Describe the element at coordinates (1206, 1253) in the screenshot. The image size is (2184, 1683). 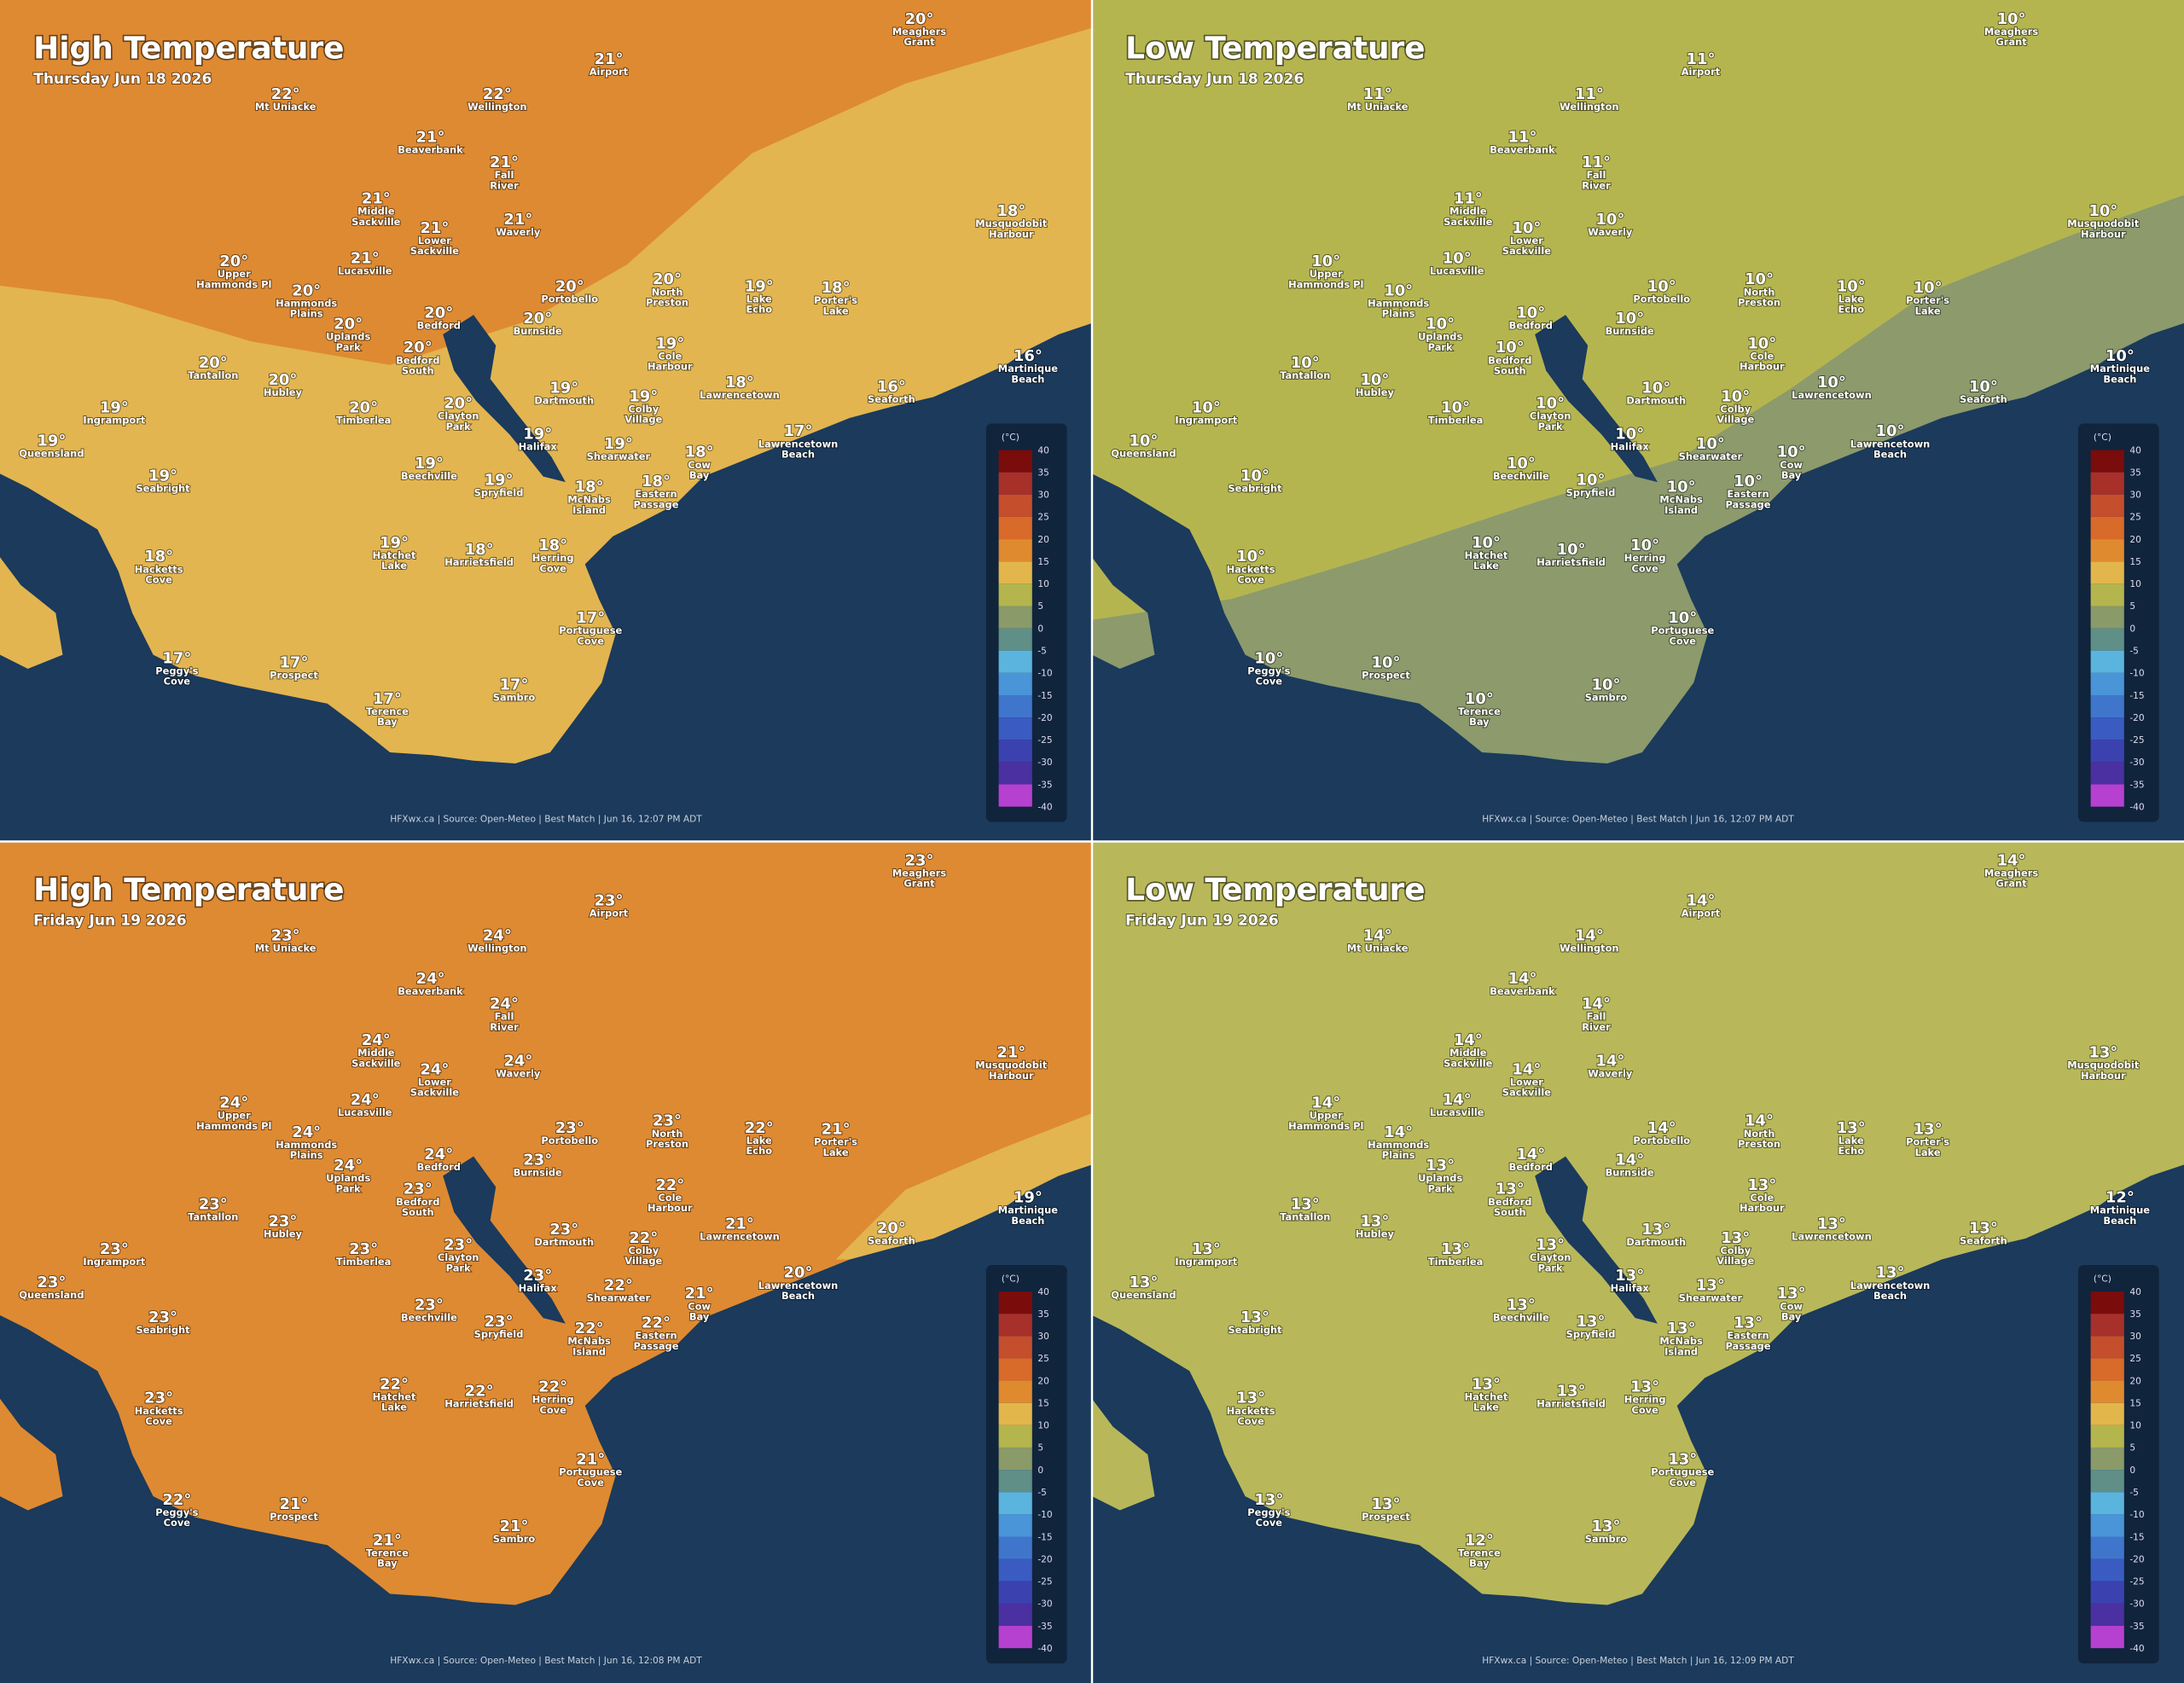
I see `place-label: 13°Ingramport` at that location.